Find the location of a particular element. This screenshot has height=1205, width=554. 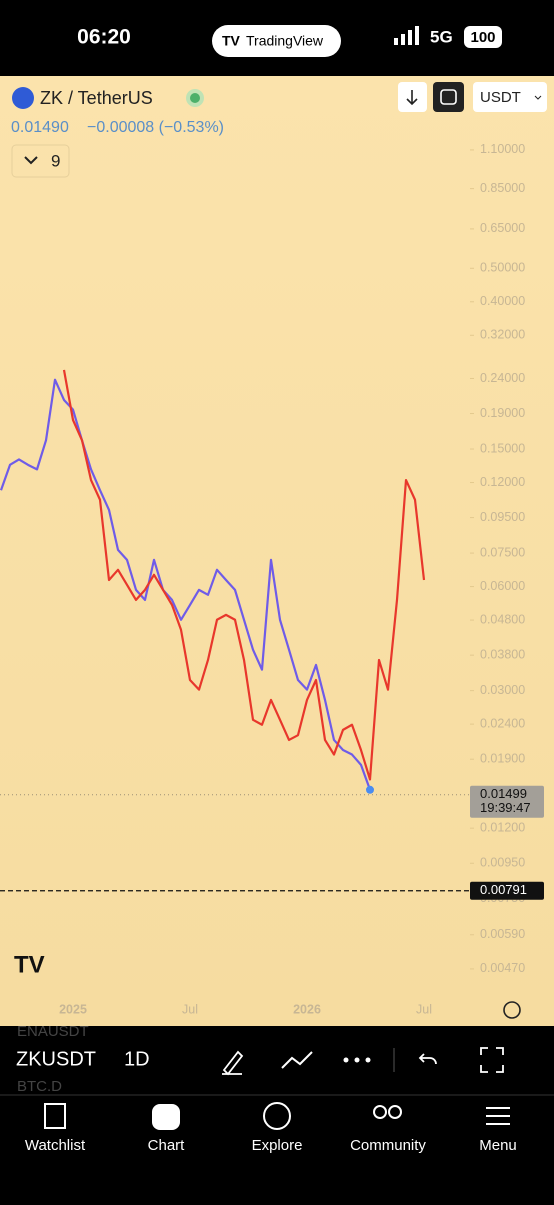

fullscreen-icon is located at coordinates (448, 97).